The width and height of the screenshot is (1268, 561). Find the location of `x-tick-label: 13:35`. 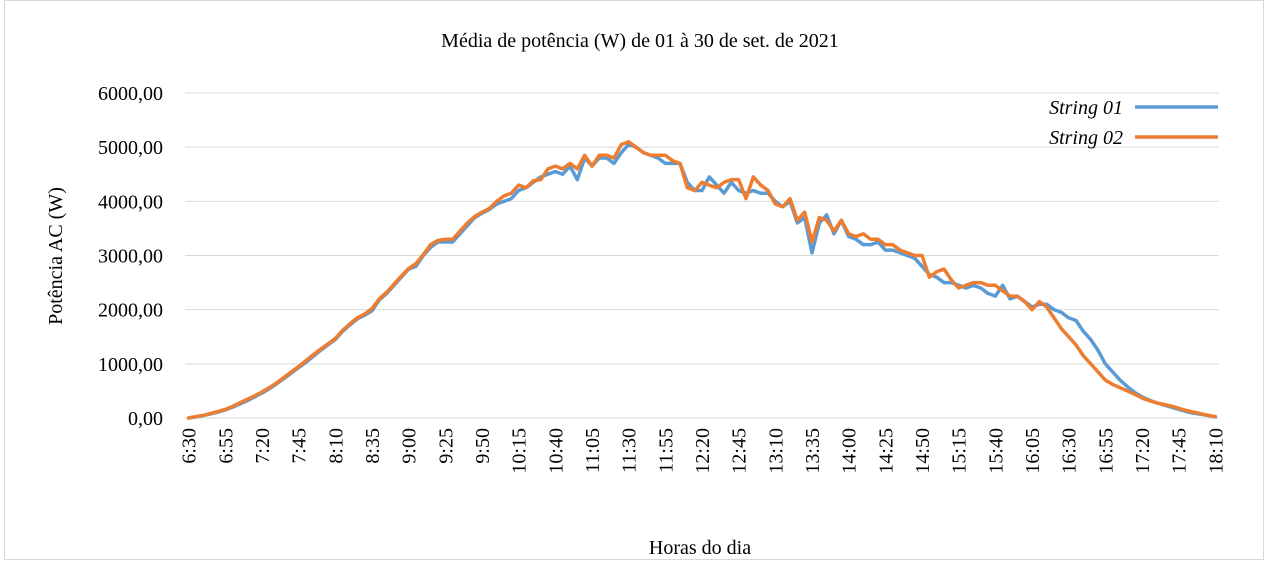

x-tick-label: 13:35 is located at coordinates (813, 451).